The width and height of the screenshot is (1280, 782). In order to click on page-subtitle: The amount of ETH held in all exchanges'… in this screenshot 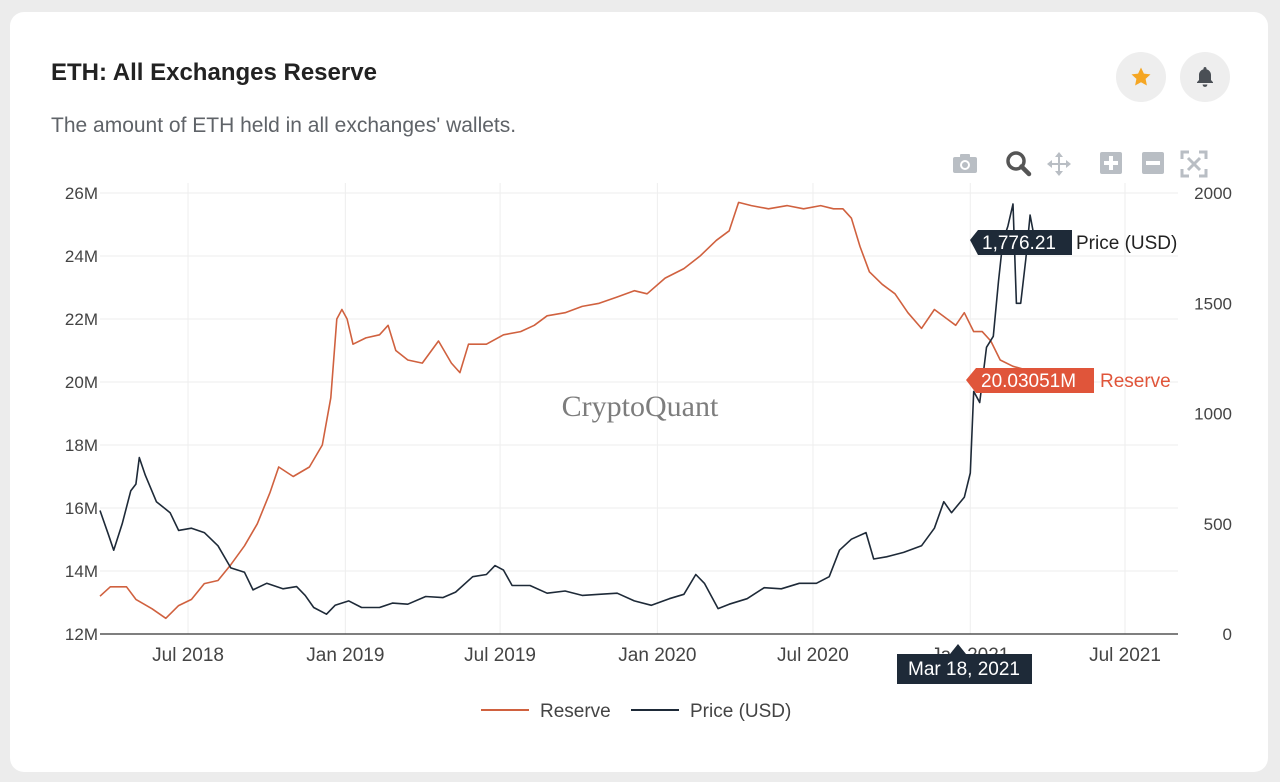, I will do `click(284, 125)`.